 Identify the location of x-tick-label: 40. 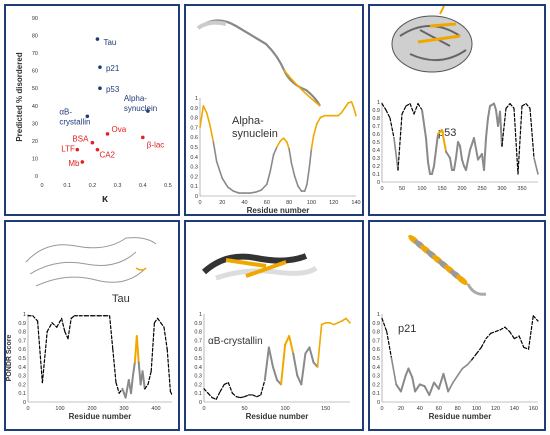
(420, 409).